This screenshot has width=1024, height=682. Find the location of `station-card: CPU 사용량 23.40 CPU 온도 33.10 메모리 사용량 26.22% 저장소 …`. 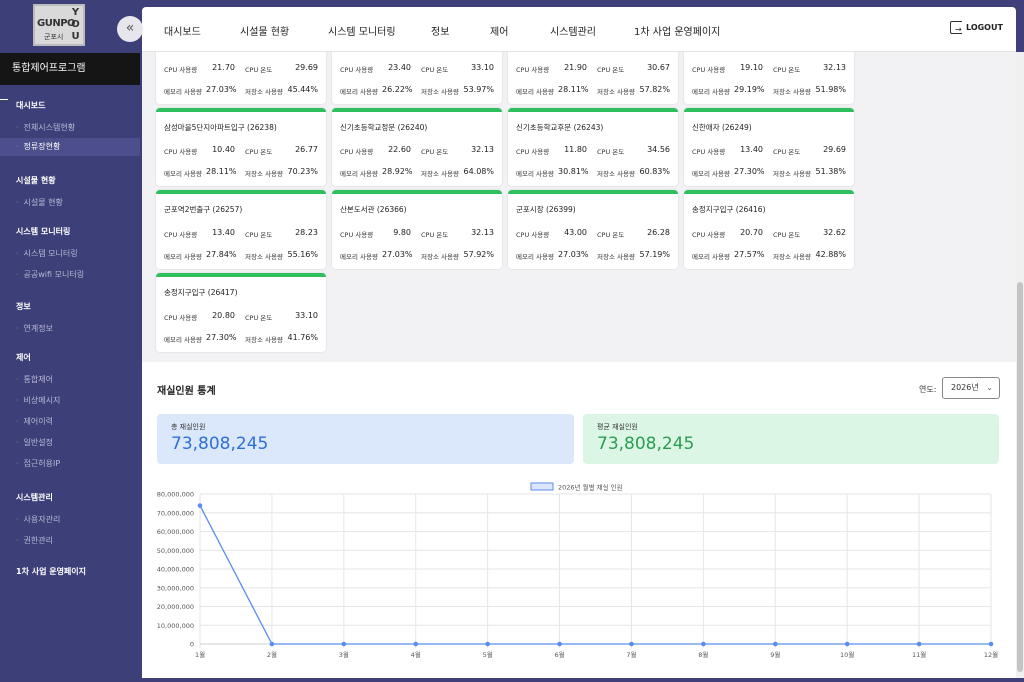

station-card: CPU 사용량 23.40 CPU 온도 33.10 메모리 사용량 26.22% 저장소 … is located at coordinates (417, 78).